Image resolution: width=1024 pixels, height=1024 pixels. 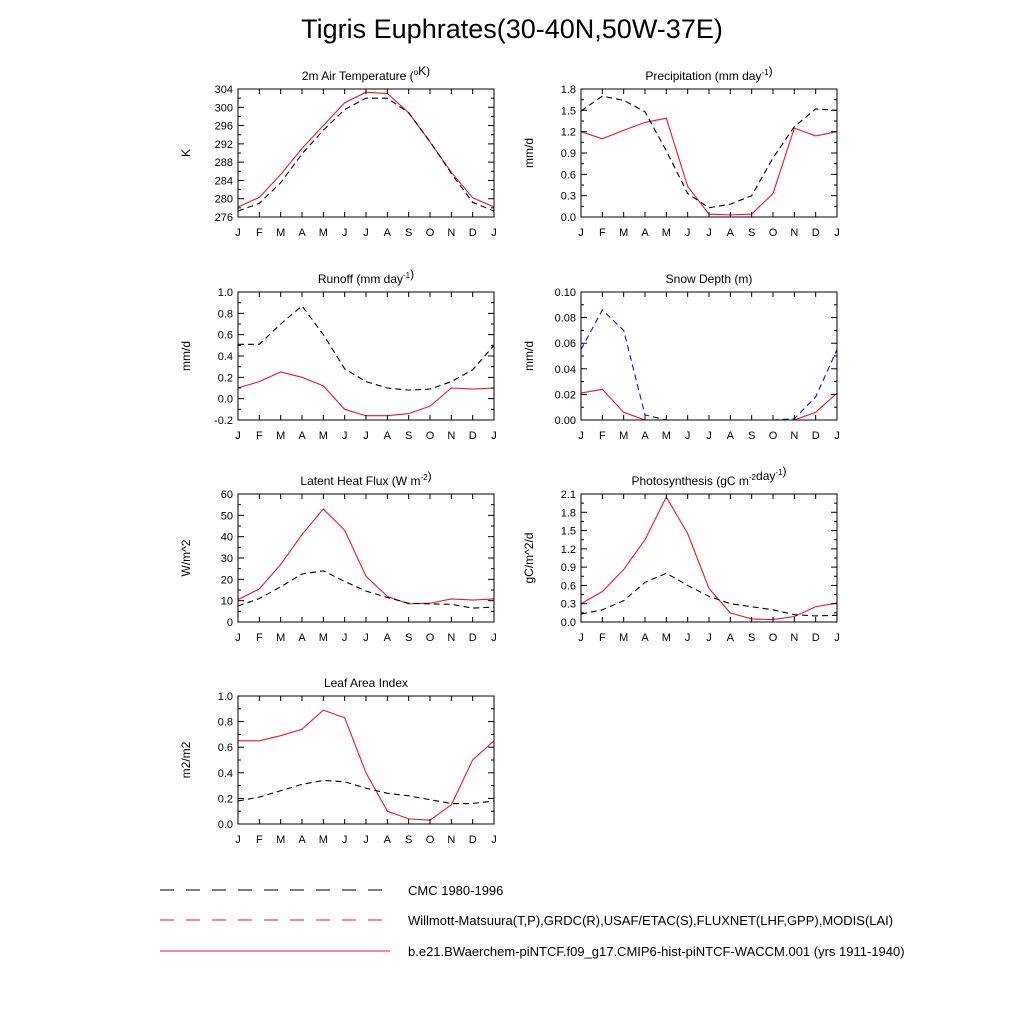 What do you see at coordinates (230, 623) in the screenshot?
I see `y-tick-label: 0` at bounding box center [230, 623].